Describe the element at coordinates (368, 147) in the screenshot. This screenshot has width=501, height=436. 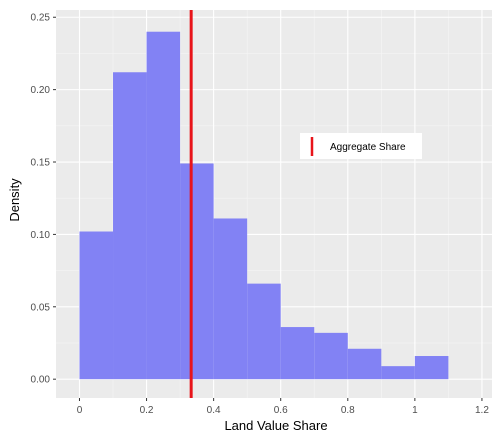
I see `legend-label: Aggregate Share` at that location.